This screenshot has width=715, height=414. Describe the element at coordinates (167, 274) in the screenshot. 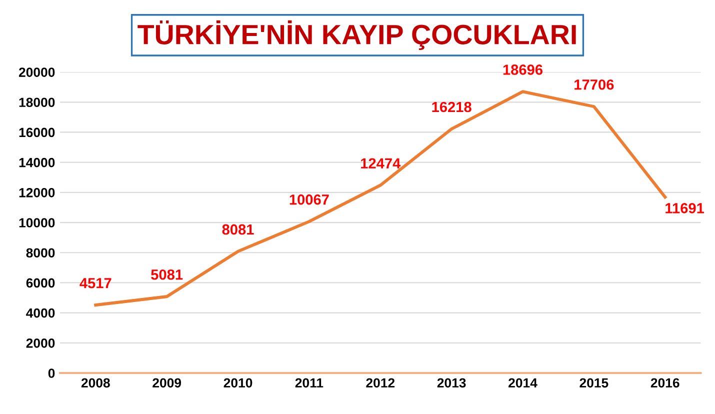

I see `data-label: 5081` at that location.